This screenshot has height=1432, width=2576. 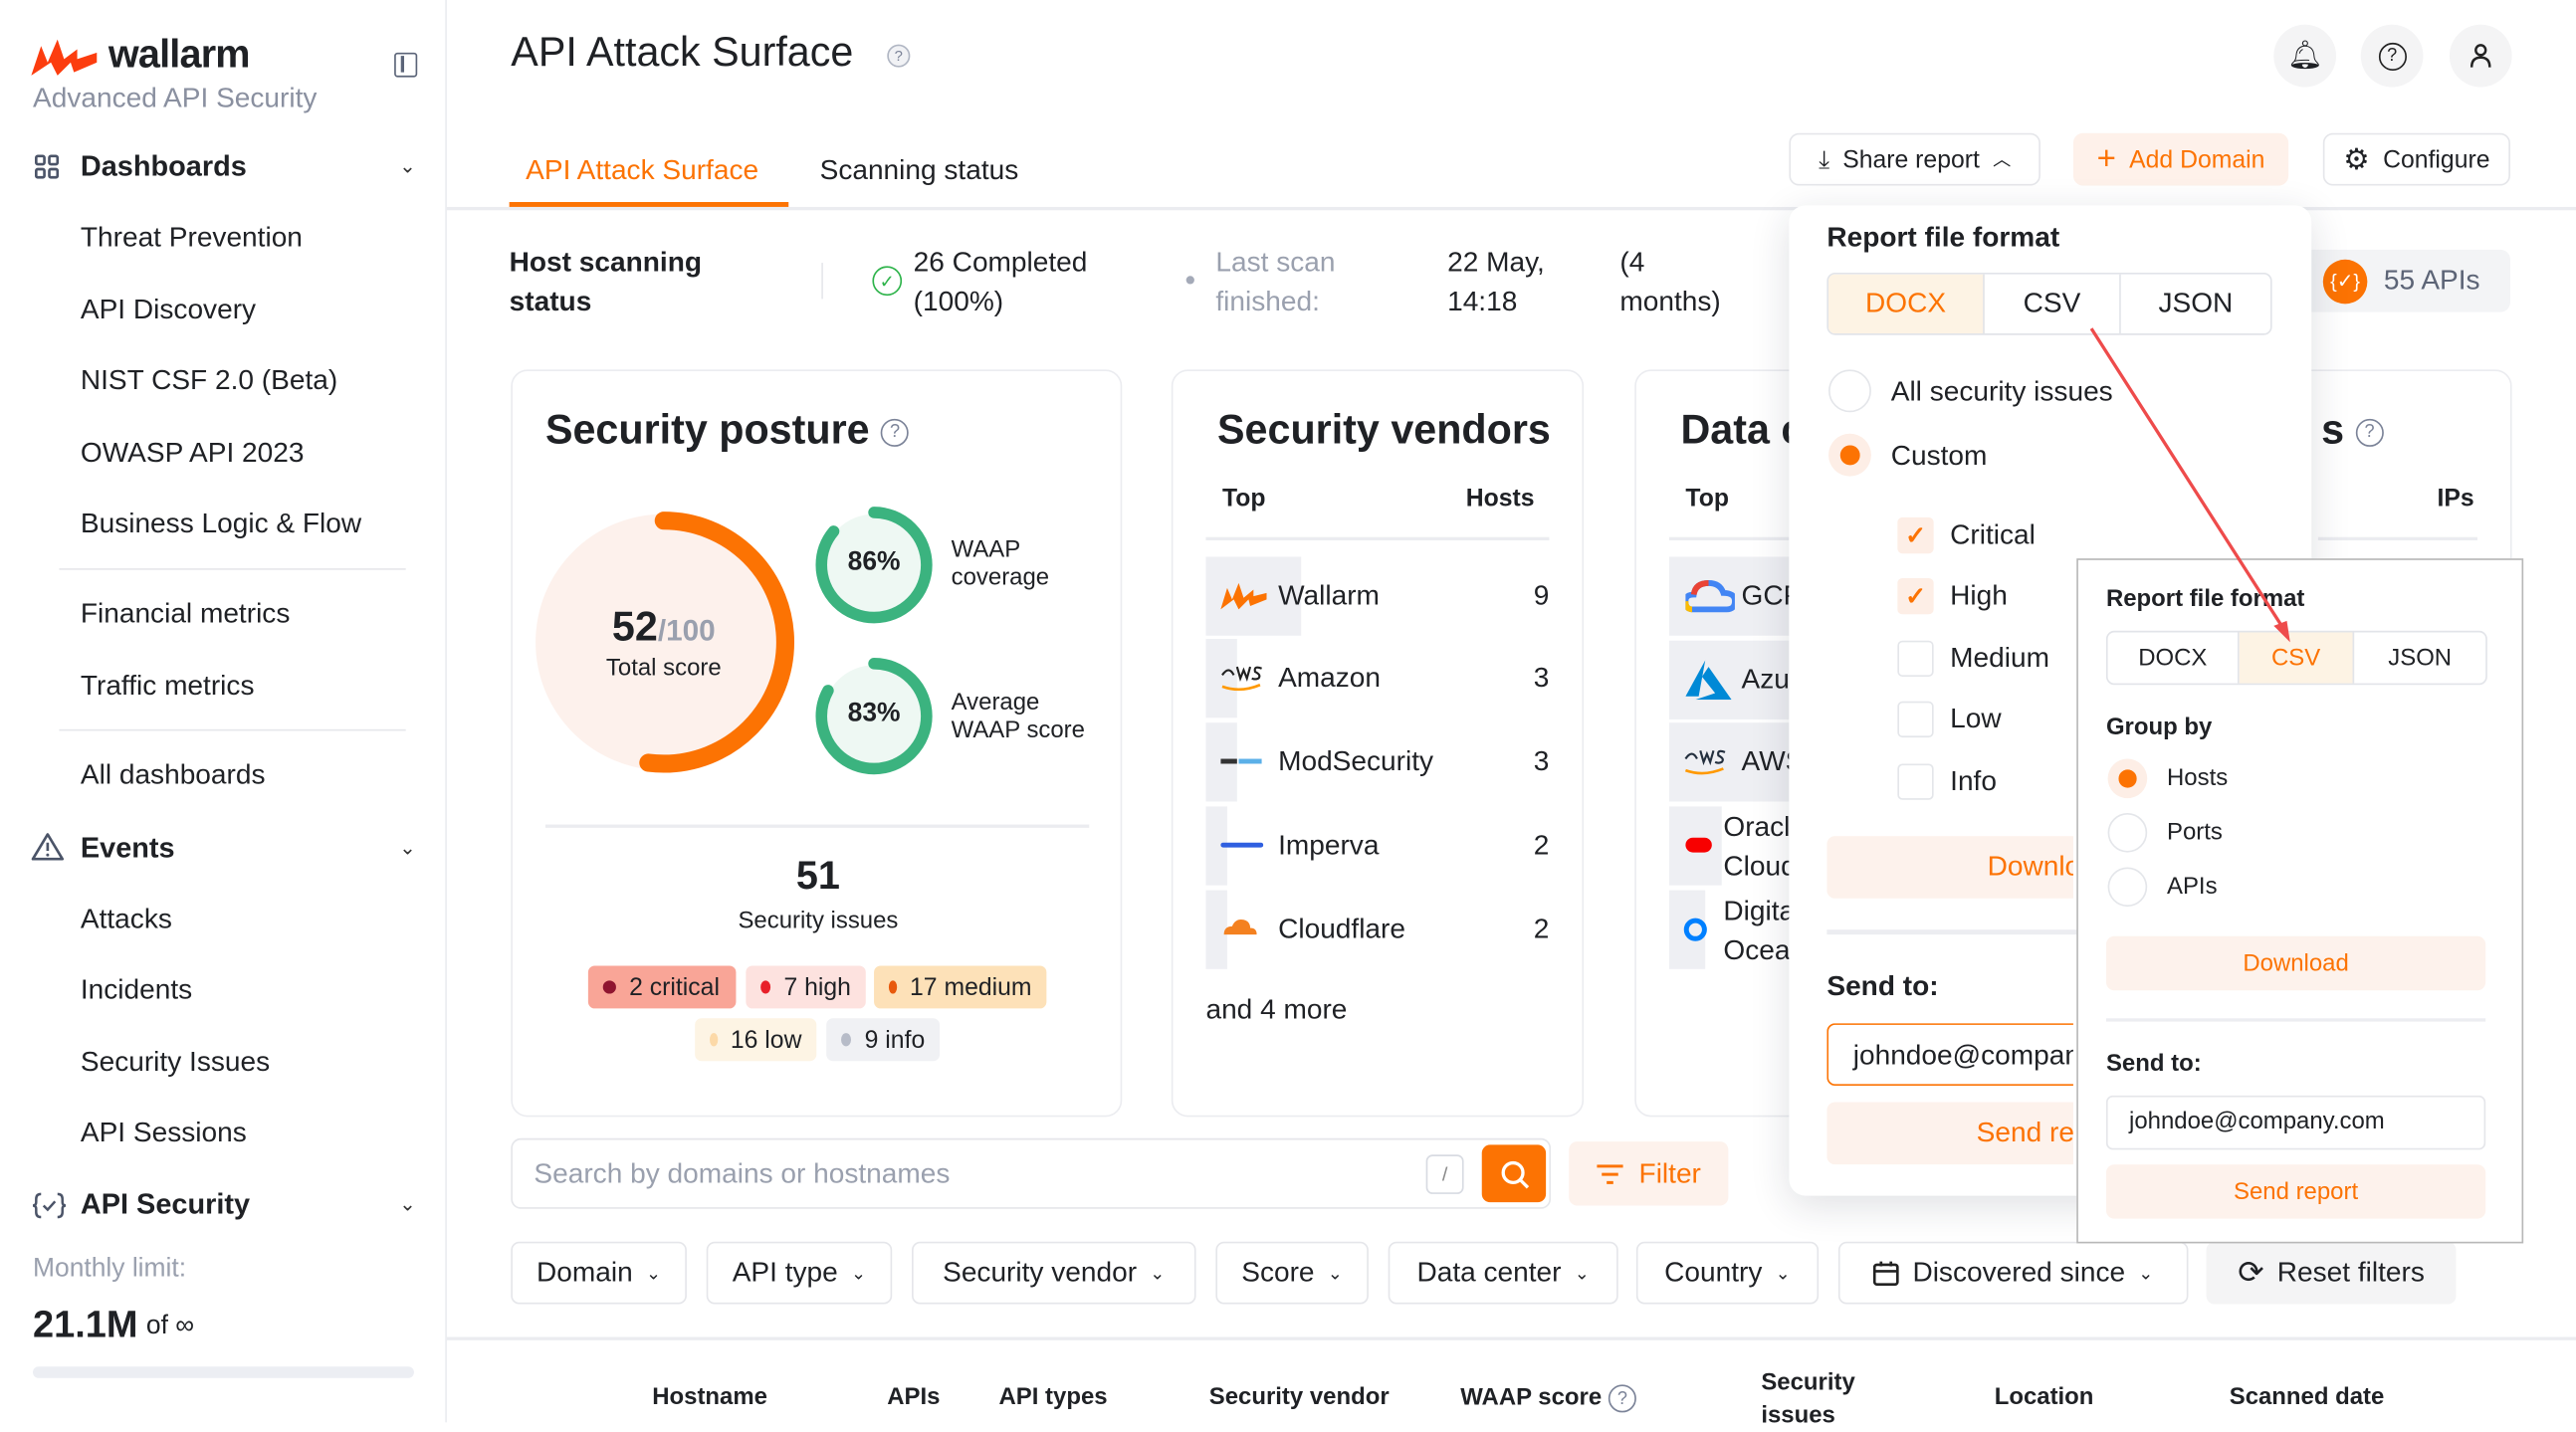 What do you see at coordinates (1729, 679) in the screenshot?
I see `datacenter-row: Azure` at bounding box center [1729, 679].